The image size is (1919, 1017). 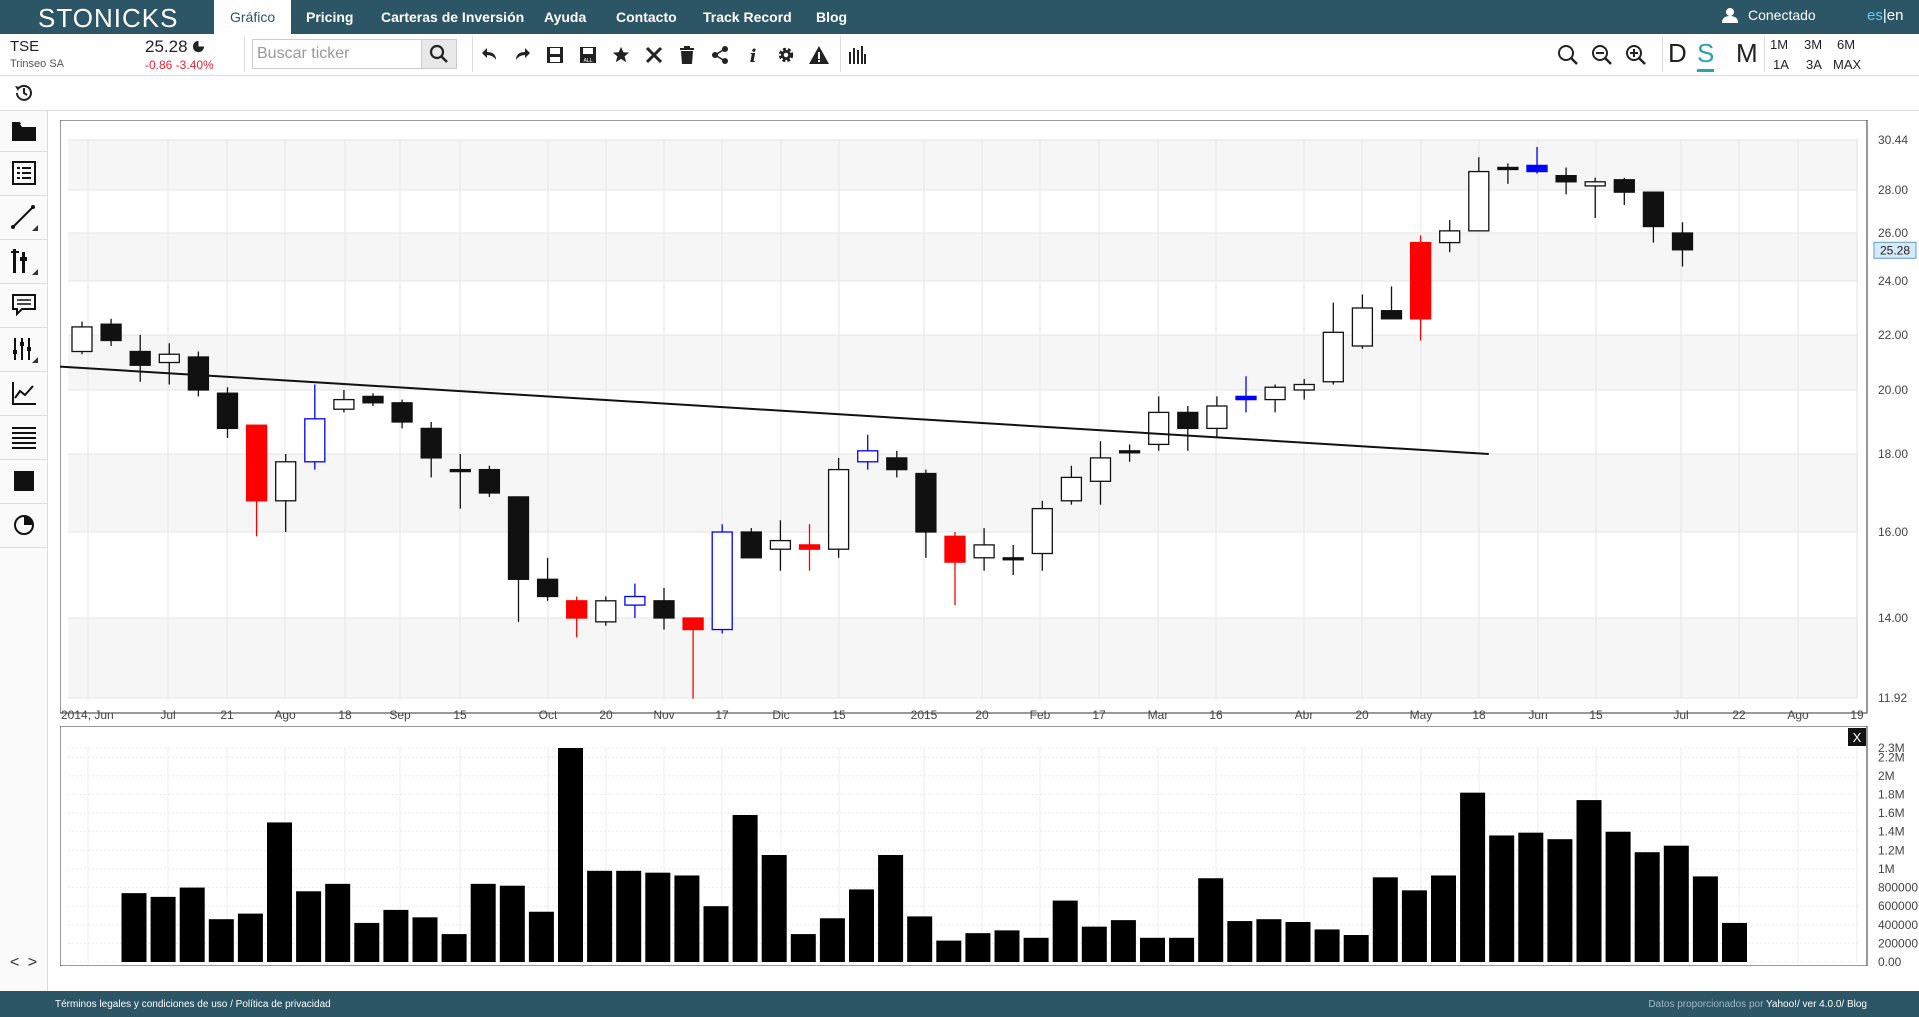 What do you see at coordinates (819, 55) in the screenshot?
I see `warning-icon` at bounding box center [819, 55].